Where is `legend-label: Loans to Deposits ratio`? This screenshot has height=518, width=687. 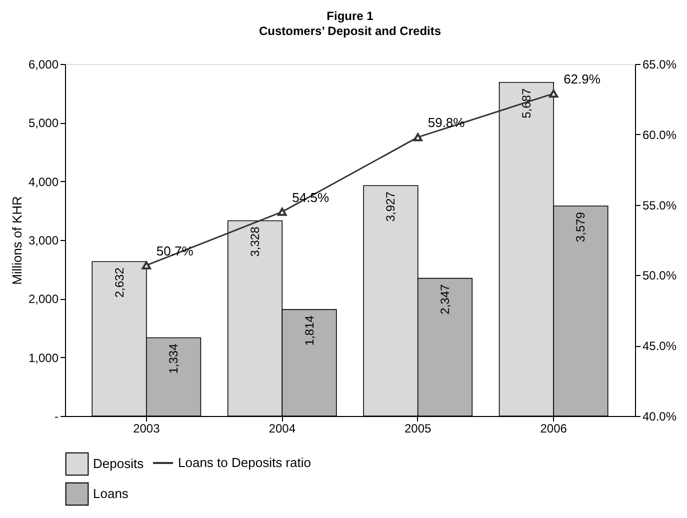
legend-label: Loans to Deposits ratio is located at coordinates (244, 462).